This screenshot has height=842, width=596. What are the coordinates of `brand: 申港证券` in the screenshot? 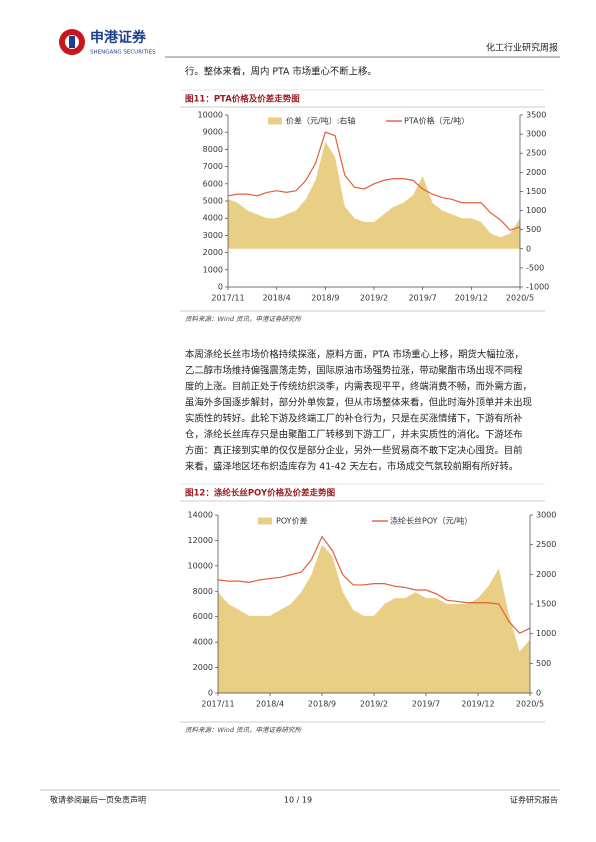 It's located at (118, 37).